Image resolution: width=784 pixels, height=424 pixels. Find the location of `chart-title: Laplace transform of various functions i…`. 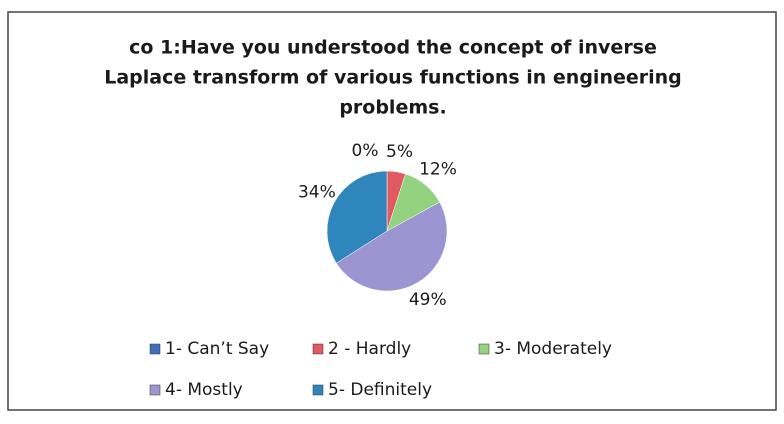

chart-title: Laplace transform of various functions i… is located at coordinates (393, 78).